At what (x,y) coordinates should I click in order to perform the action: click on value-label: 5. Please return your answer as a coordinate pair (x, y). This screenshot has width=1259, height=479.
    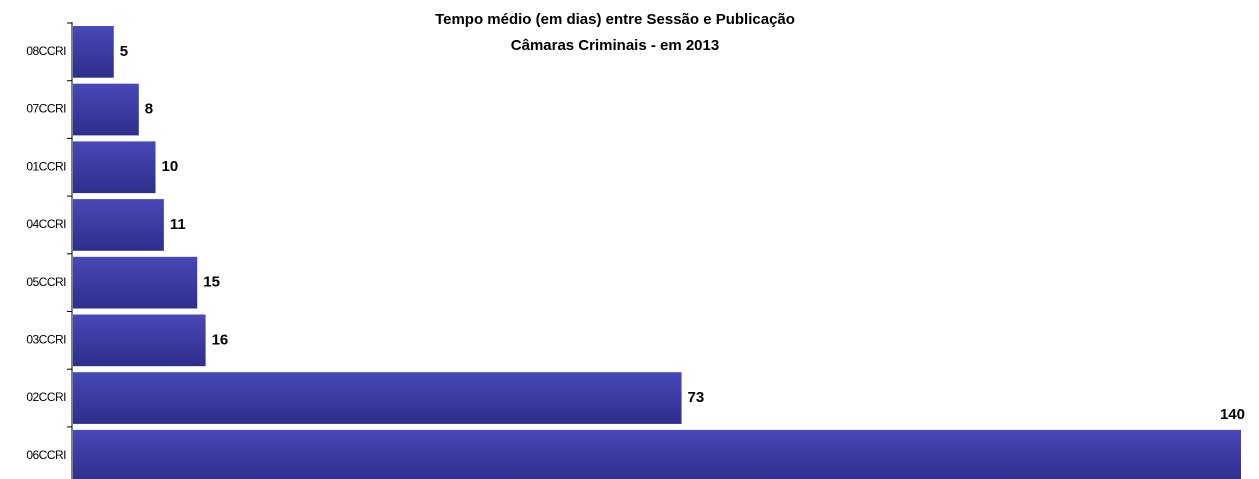
    Looking at the image, I should click on (124, 51).